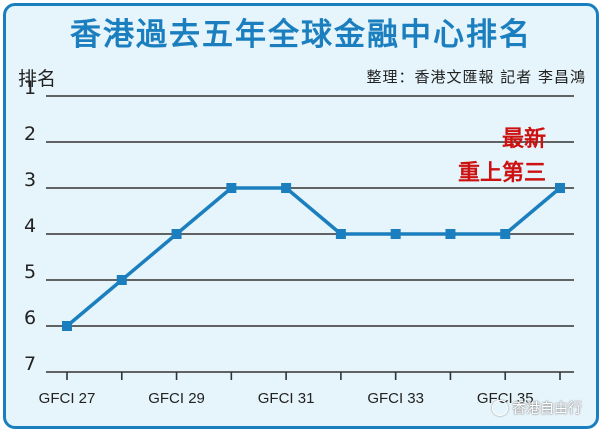 The width and height of the screenshot is (600, 430). What do you see at coordinates (30, 88) in the screenshot?
I see `y-tick-label: 1` at bounding box center [30, 88].